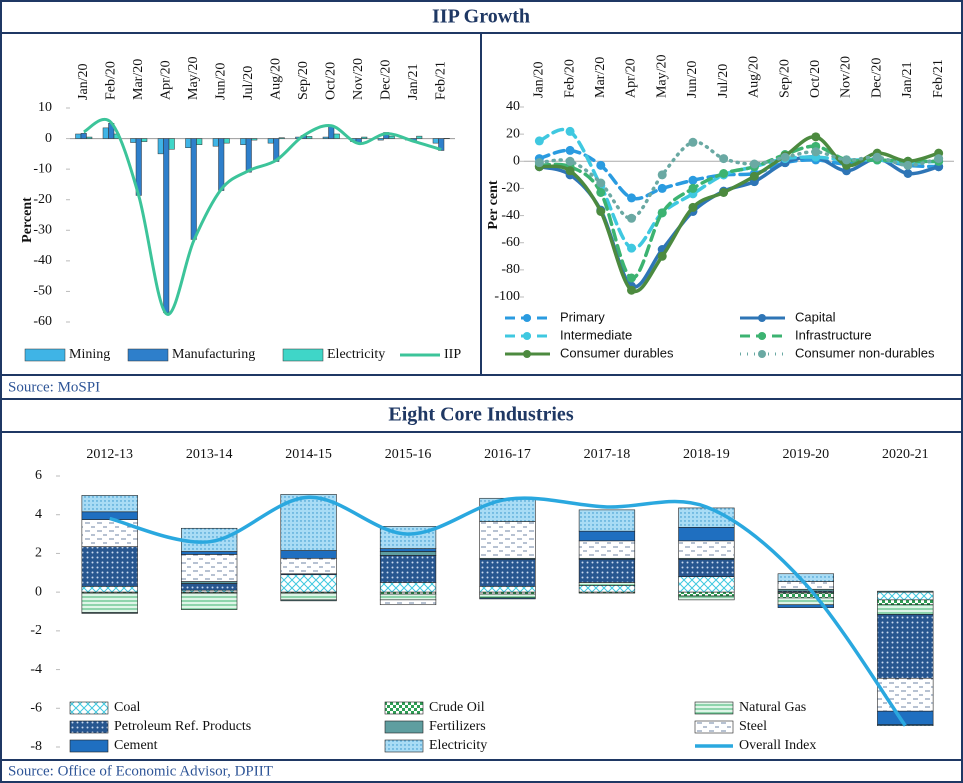 The width and height of the screenshot is (963, 783). What do you see at coordinates (36, 708) in the screenshot?
I see `y-tick-label: -6` at bounding box center [36, 708].